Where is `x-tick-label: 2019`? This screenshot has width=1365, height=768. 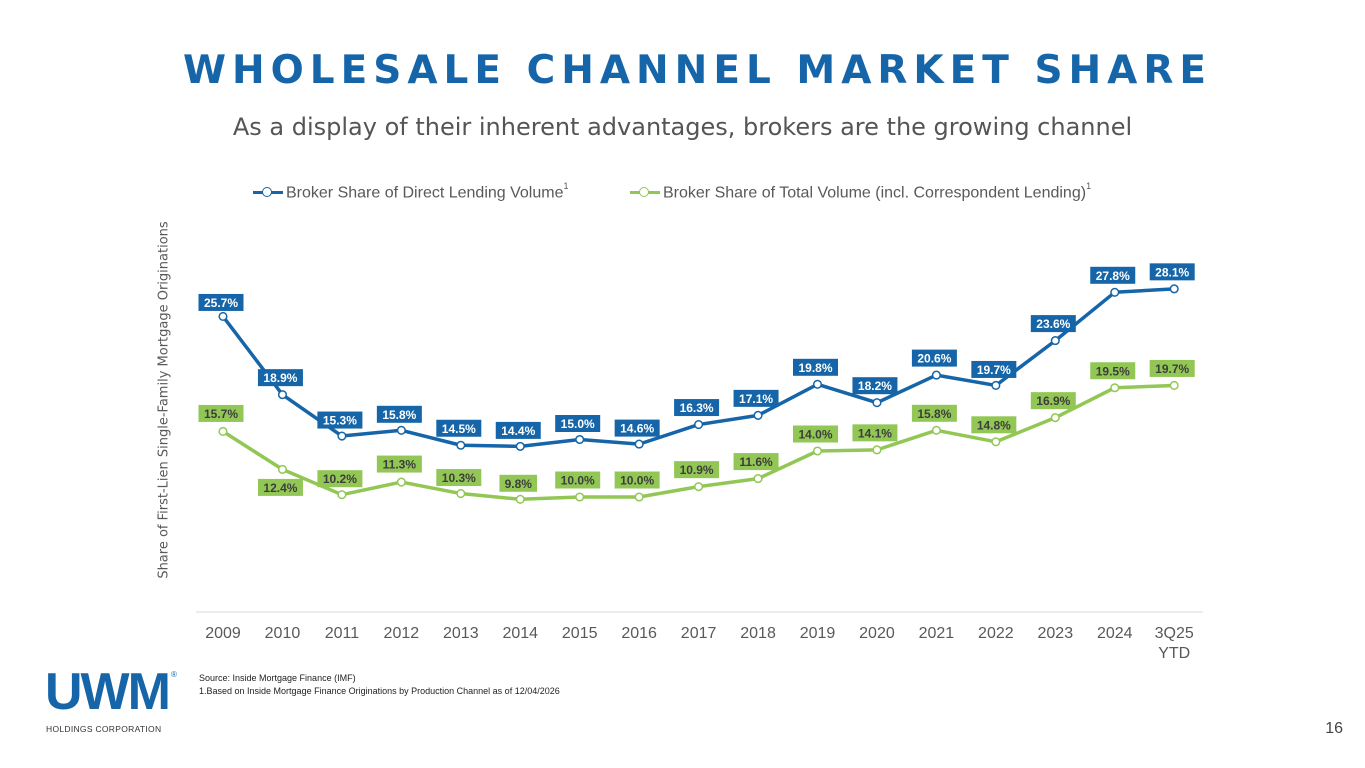
x-tick-label: 2019 is located at coordinates (818, 633).